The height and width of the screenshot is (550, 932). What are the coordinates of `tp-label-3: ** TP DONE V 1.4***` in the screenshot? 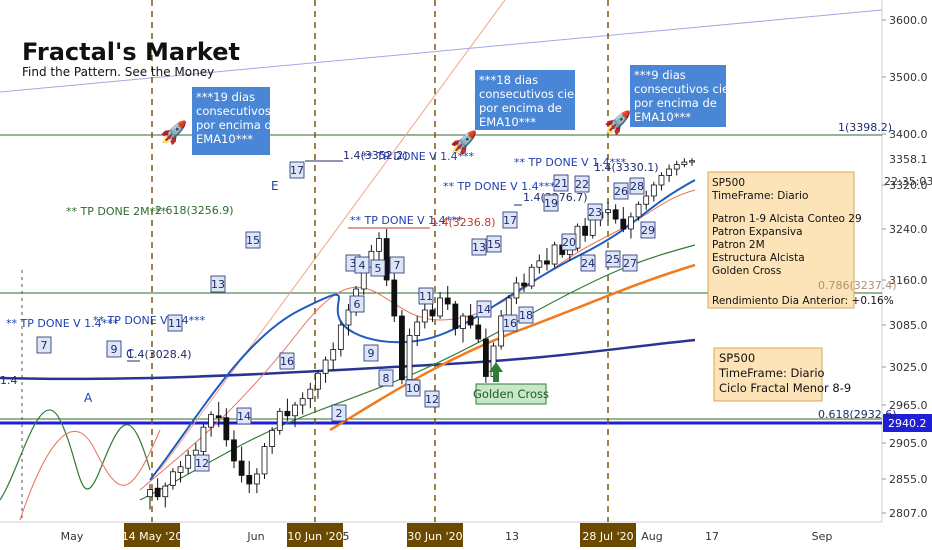 It's located at (406, 220).